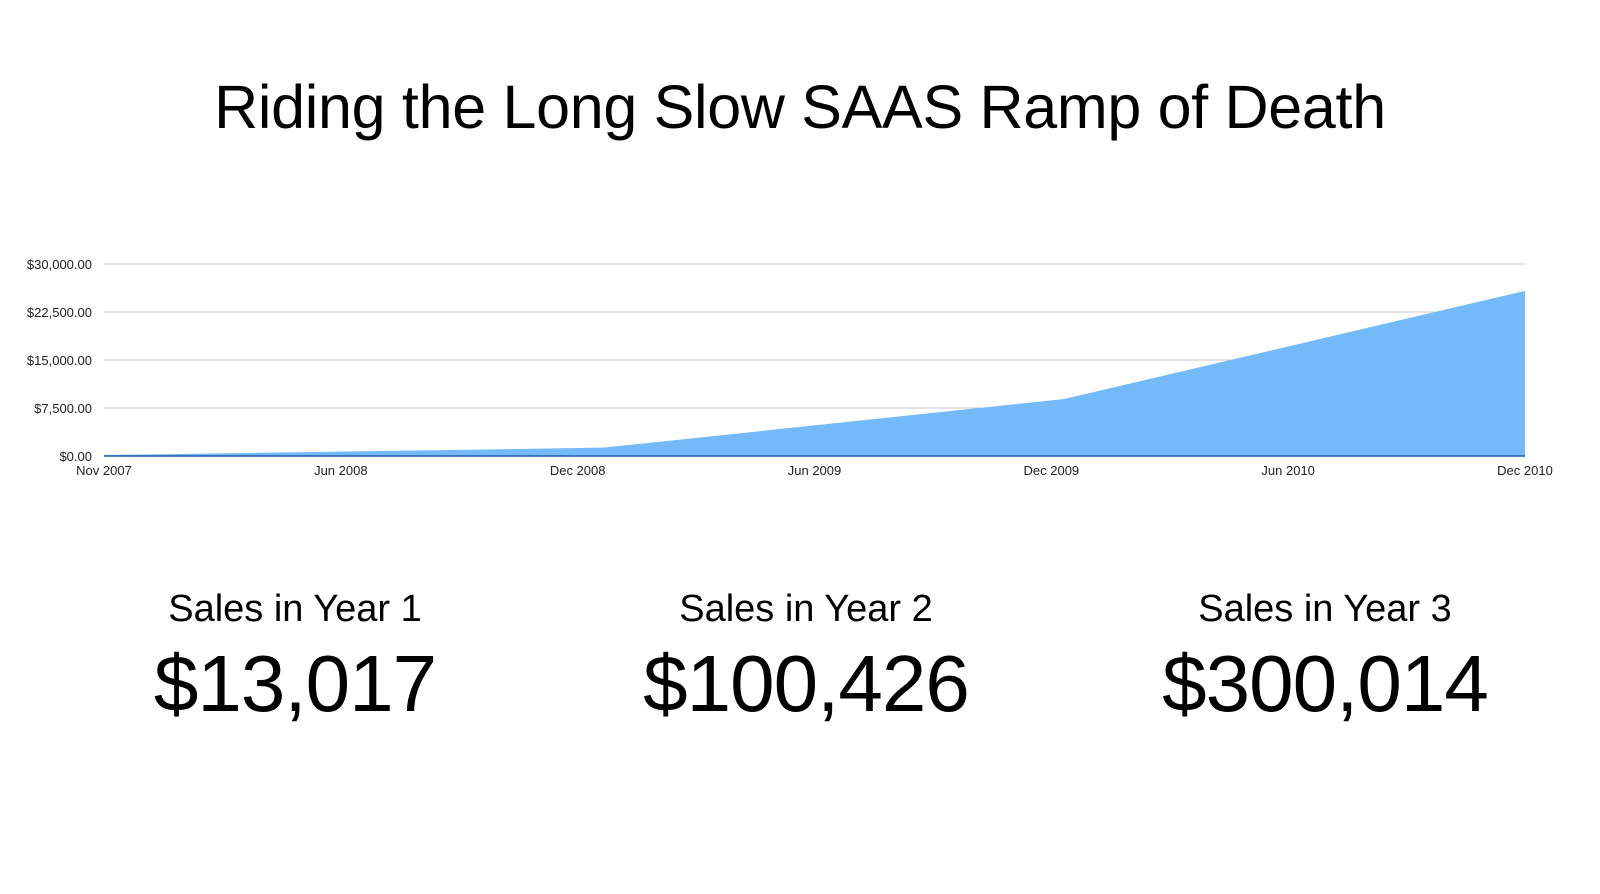  What do you see at coordinates (59, 264) in the screenshot?
I see `y-tick-label: $30,000.00` at bounding box center [59, 264].